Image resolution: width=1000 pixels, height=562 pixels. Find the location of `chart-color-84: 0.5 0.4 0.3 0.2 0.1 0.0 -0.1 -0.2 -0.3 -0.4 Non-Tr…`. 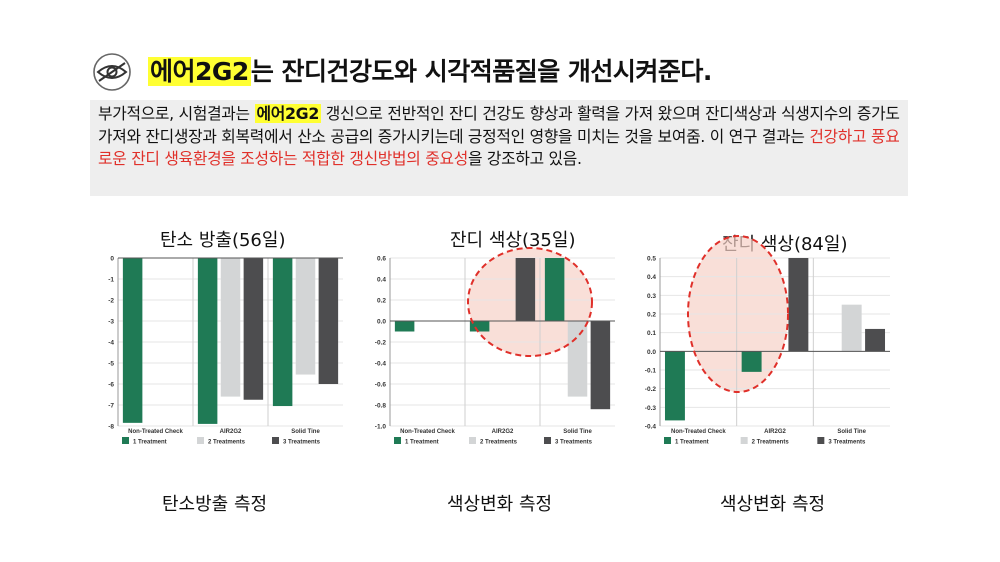

chart-color-84: 0.5 0.4 0.3 0.2 0.1 0.0 -0.1 -0.2 -0.3 -0.4 Non-Tr… is located at coordinates (767, 340).